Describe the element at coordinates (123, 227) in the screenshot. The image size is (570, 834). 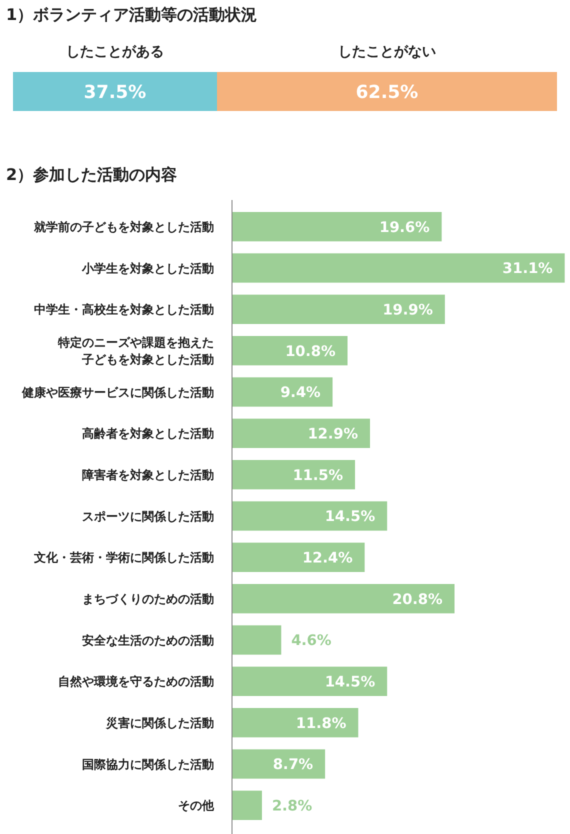
I see `y-tick-label: 就学前の子どもを対象とした活動` at that location.